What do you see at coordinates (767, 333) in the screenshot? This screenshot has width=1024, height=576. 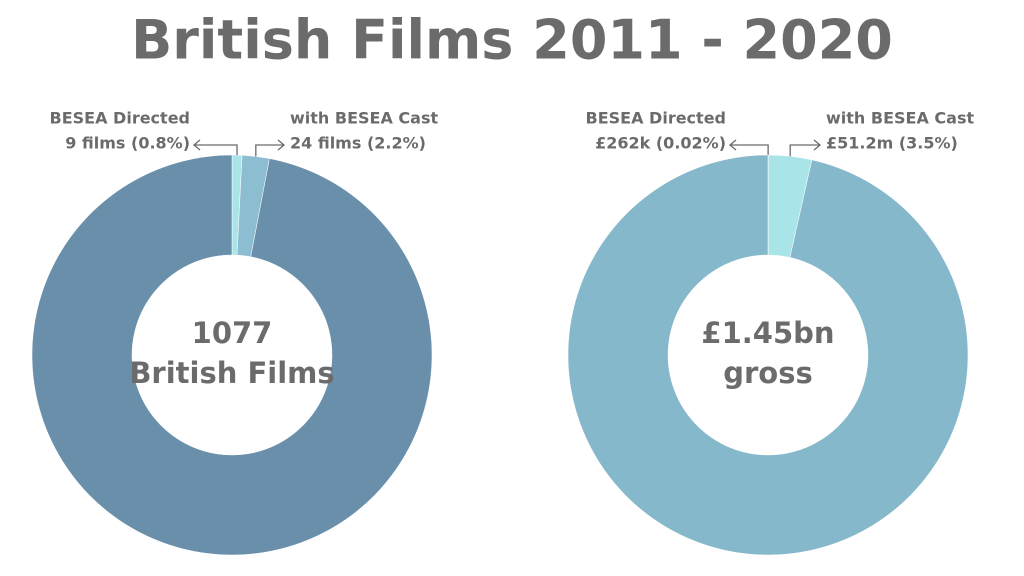 I see `center-label: £1.45bn` at bounding box center [767, 333].